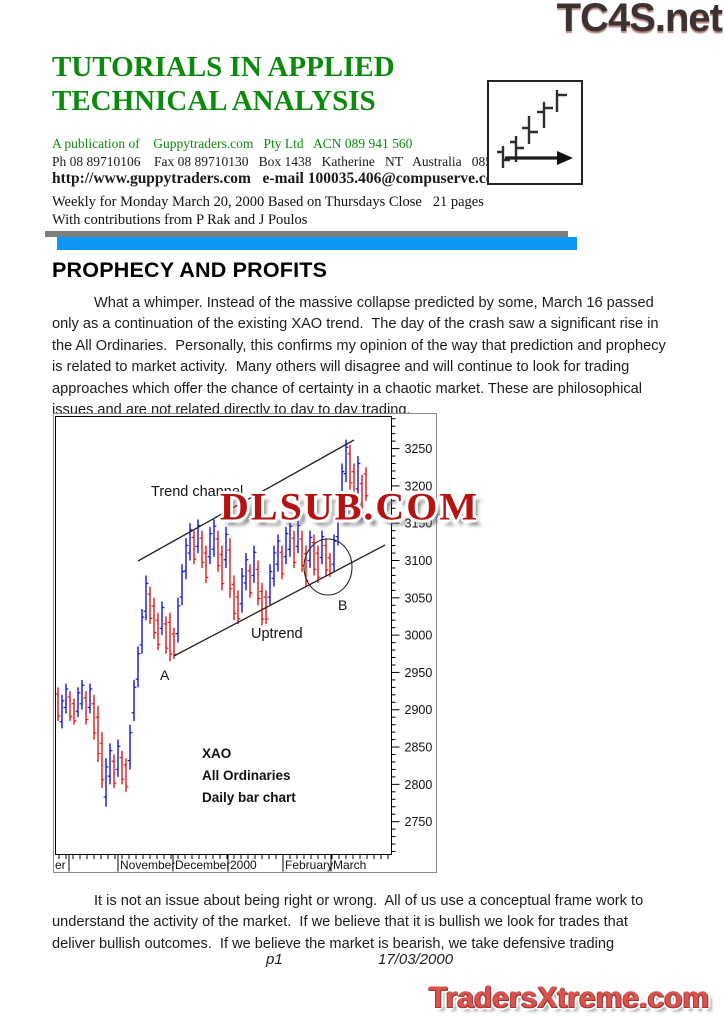  Describe the element at coordinates (246, 775) in the screenshot. I see `svg-text: All Ordinaries` at that location.